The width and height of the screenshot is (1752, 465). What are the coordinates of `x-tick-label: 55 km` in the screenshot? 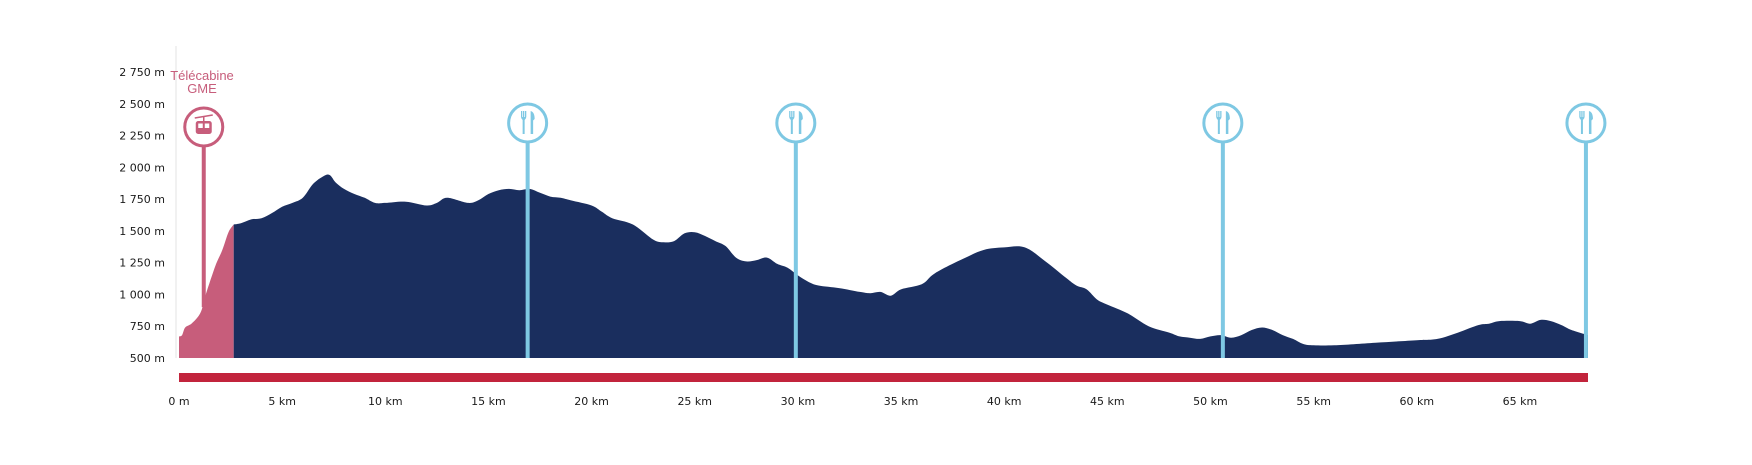 It's located at (1313, 401).